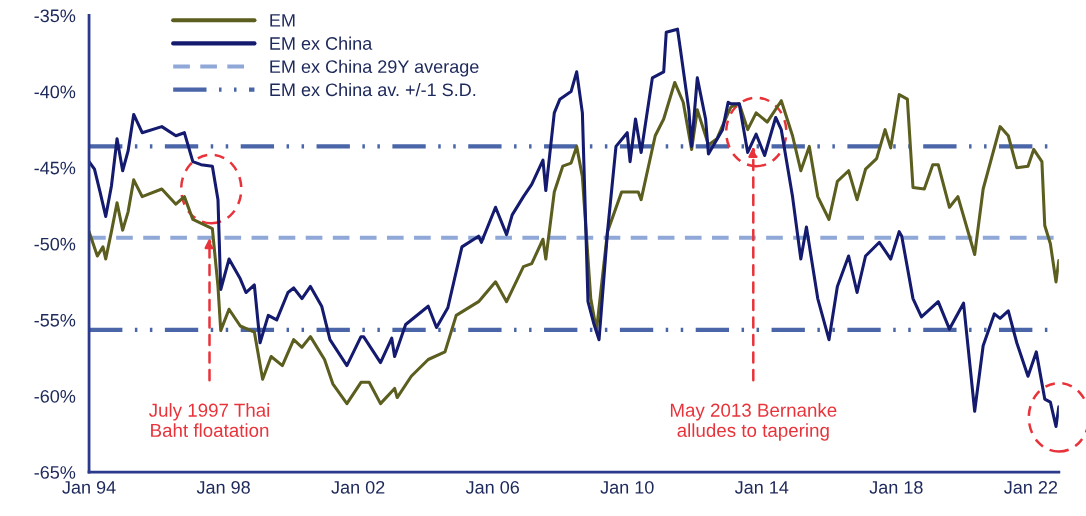  I want to click on y-tick-label: -40%, so click(55, 92).